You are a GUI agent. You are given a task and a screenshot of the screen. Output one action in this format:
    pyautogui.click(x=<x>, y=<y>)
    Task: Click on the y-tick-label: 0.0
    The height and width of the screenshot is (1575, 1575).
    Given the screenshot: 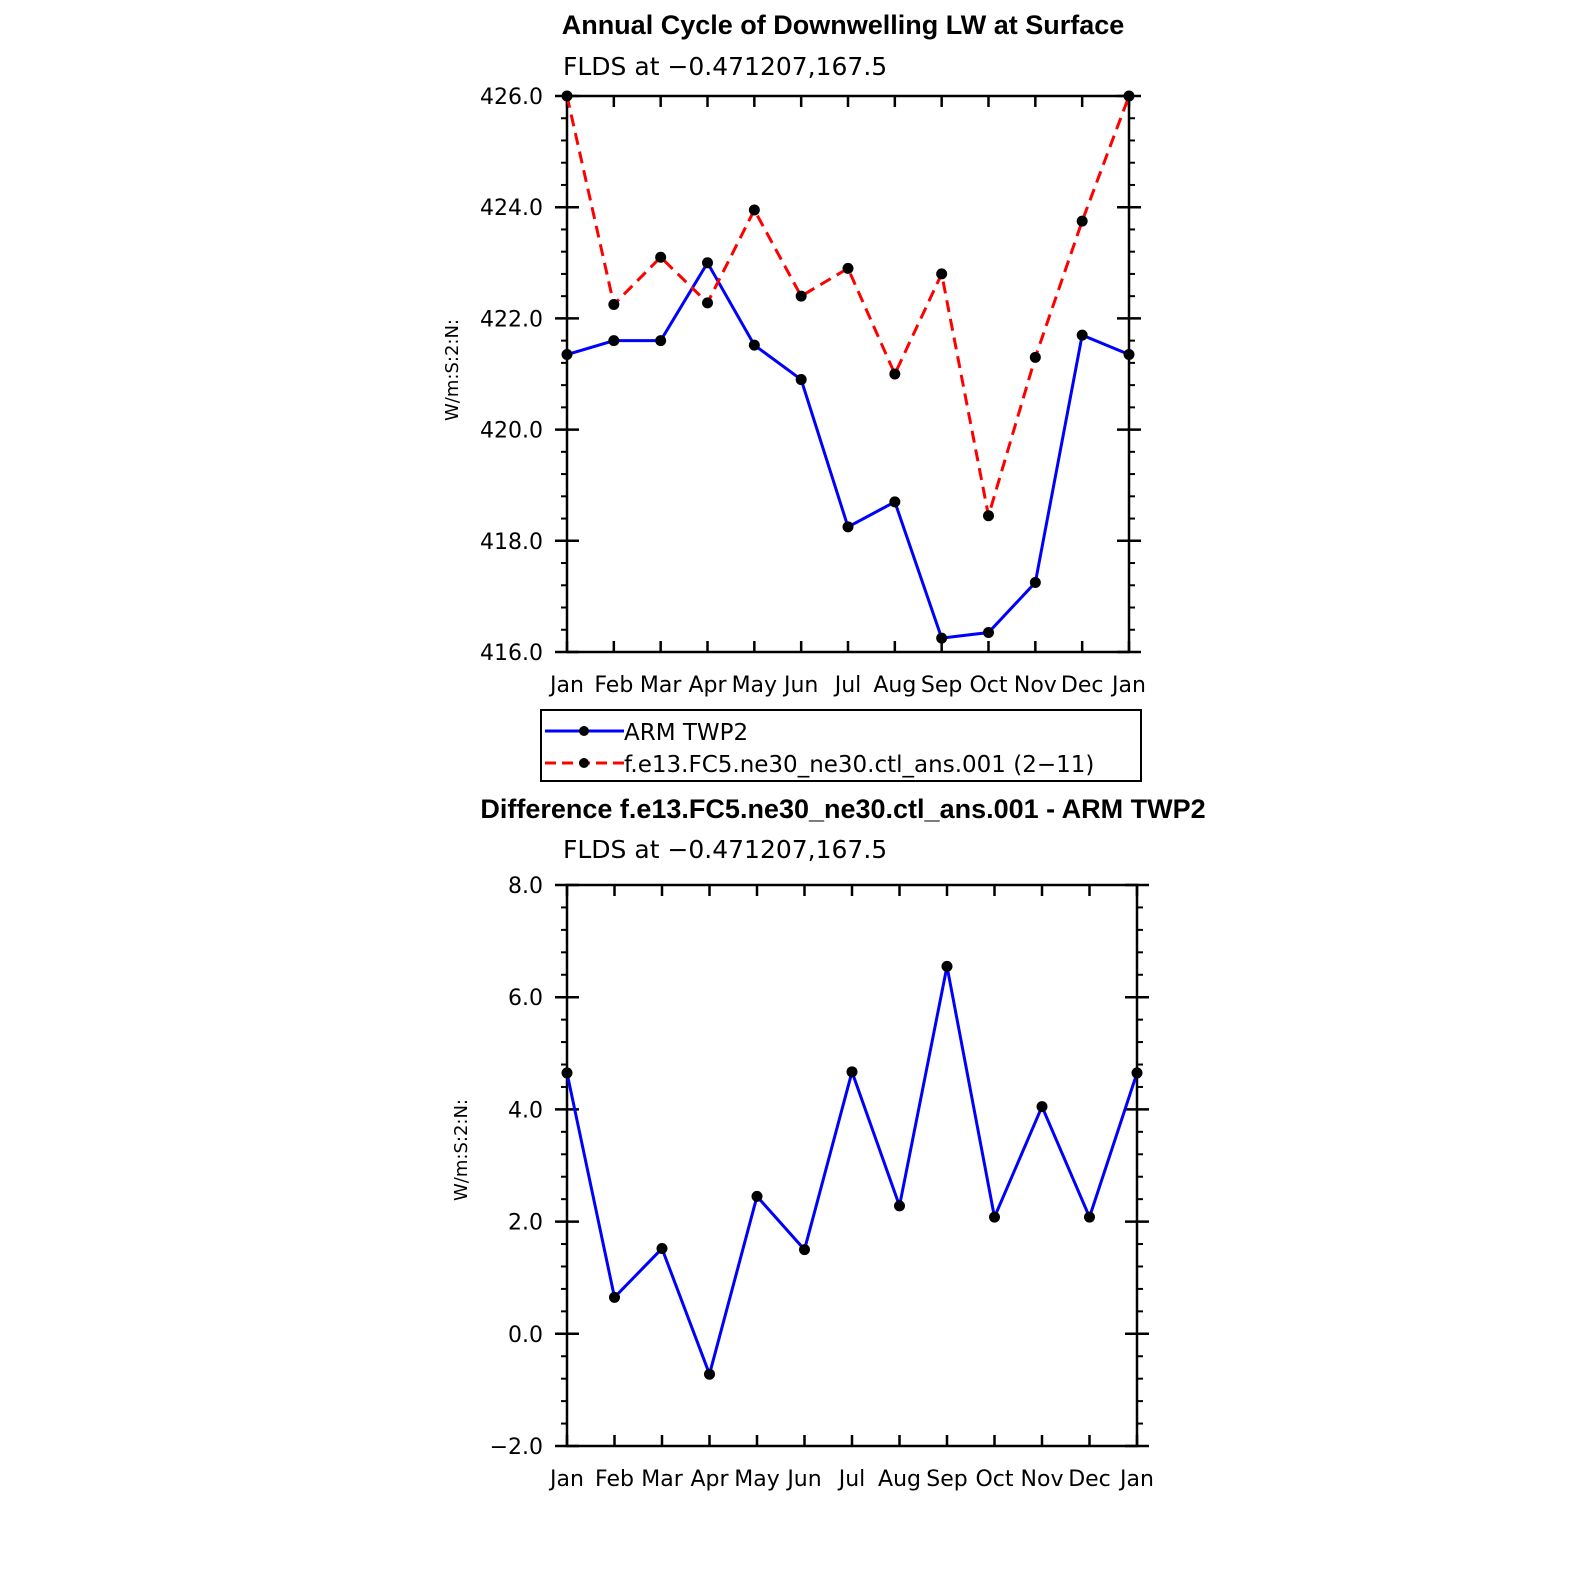 What is the action you would take?
    pyautogui.click(x=525, y=1335)
    